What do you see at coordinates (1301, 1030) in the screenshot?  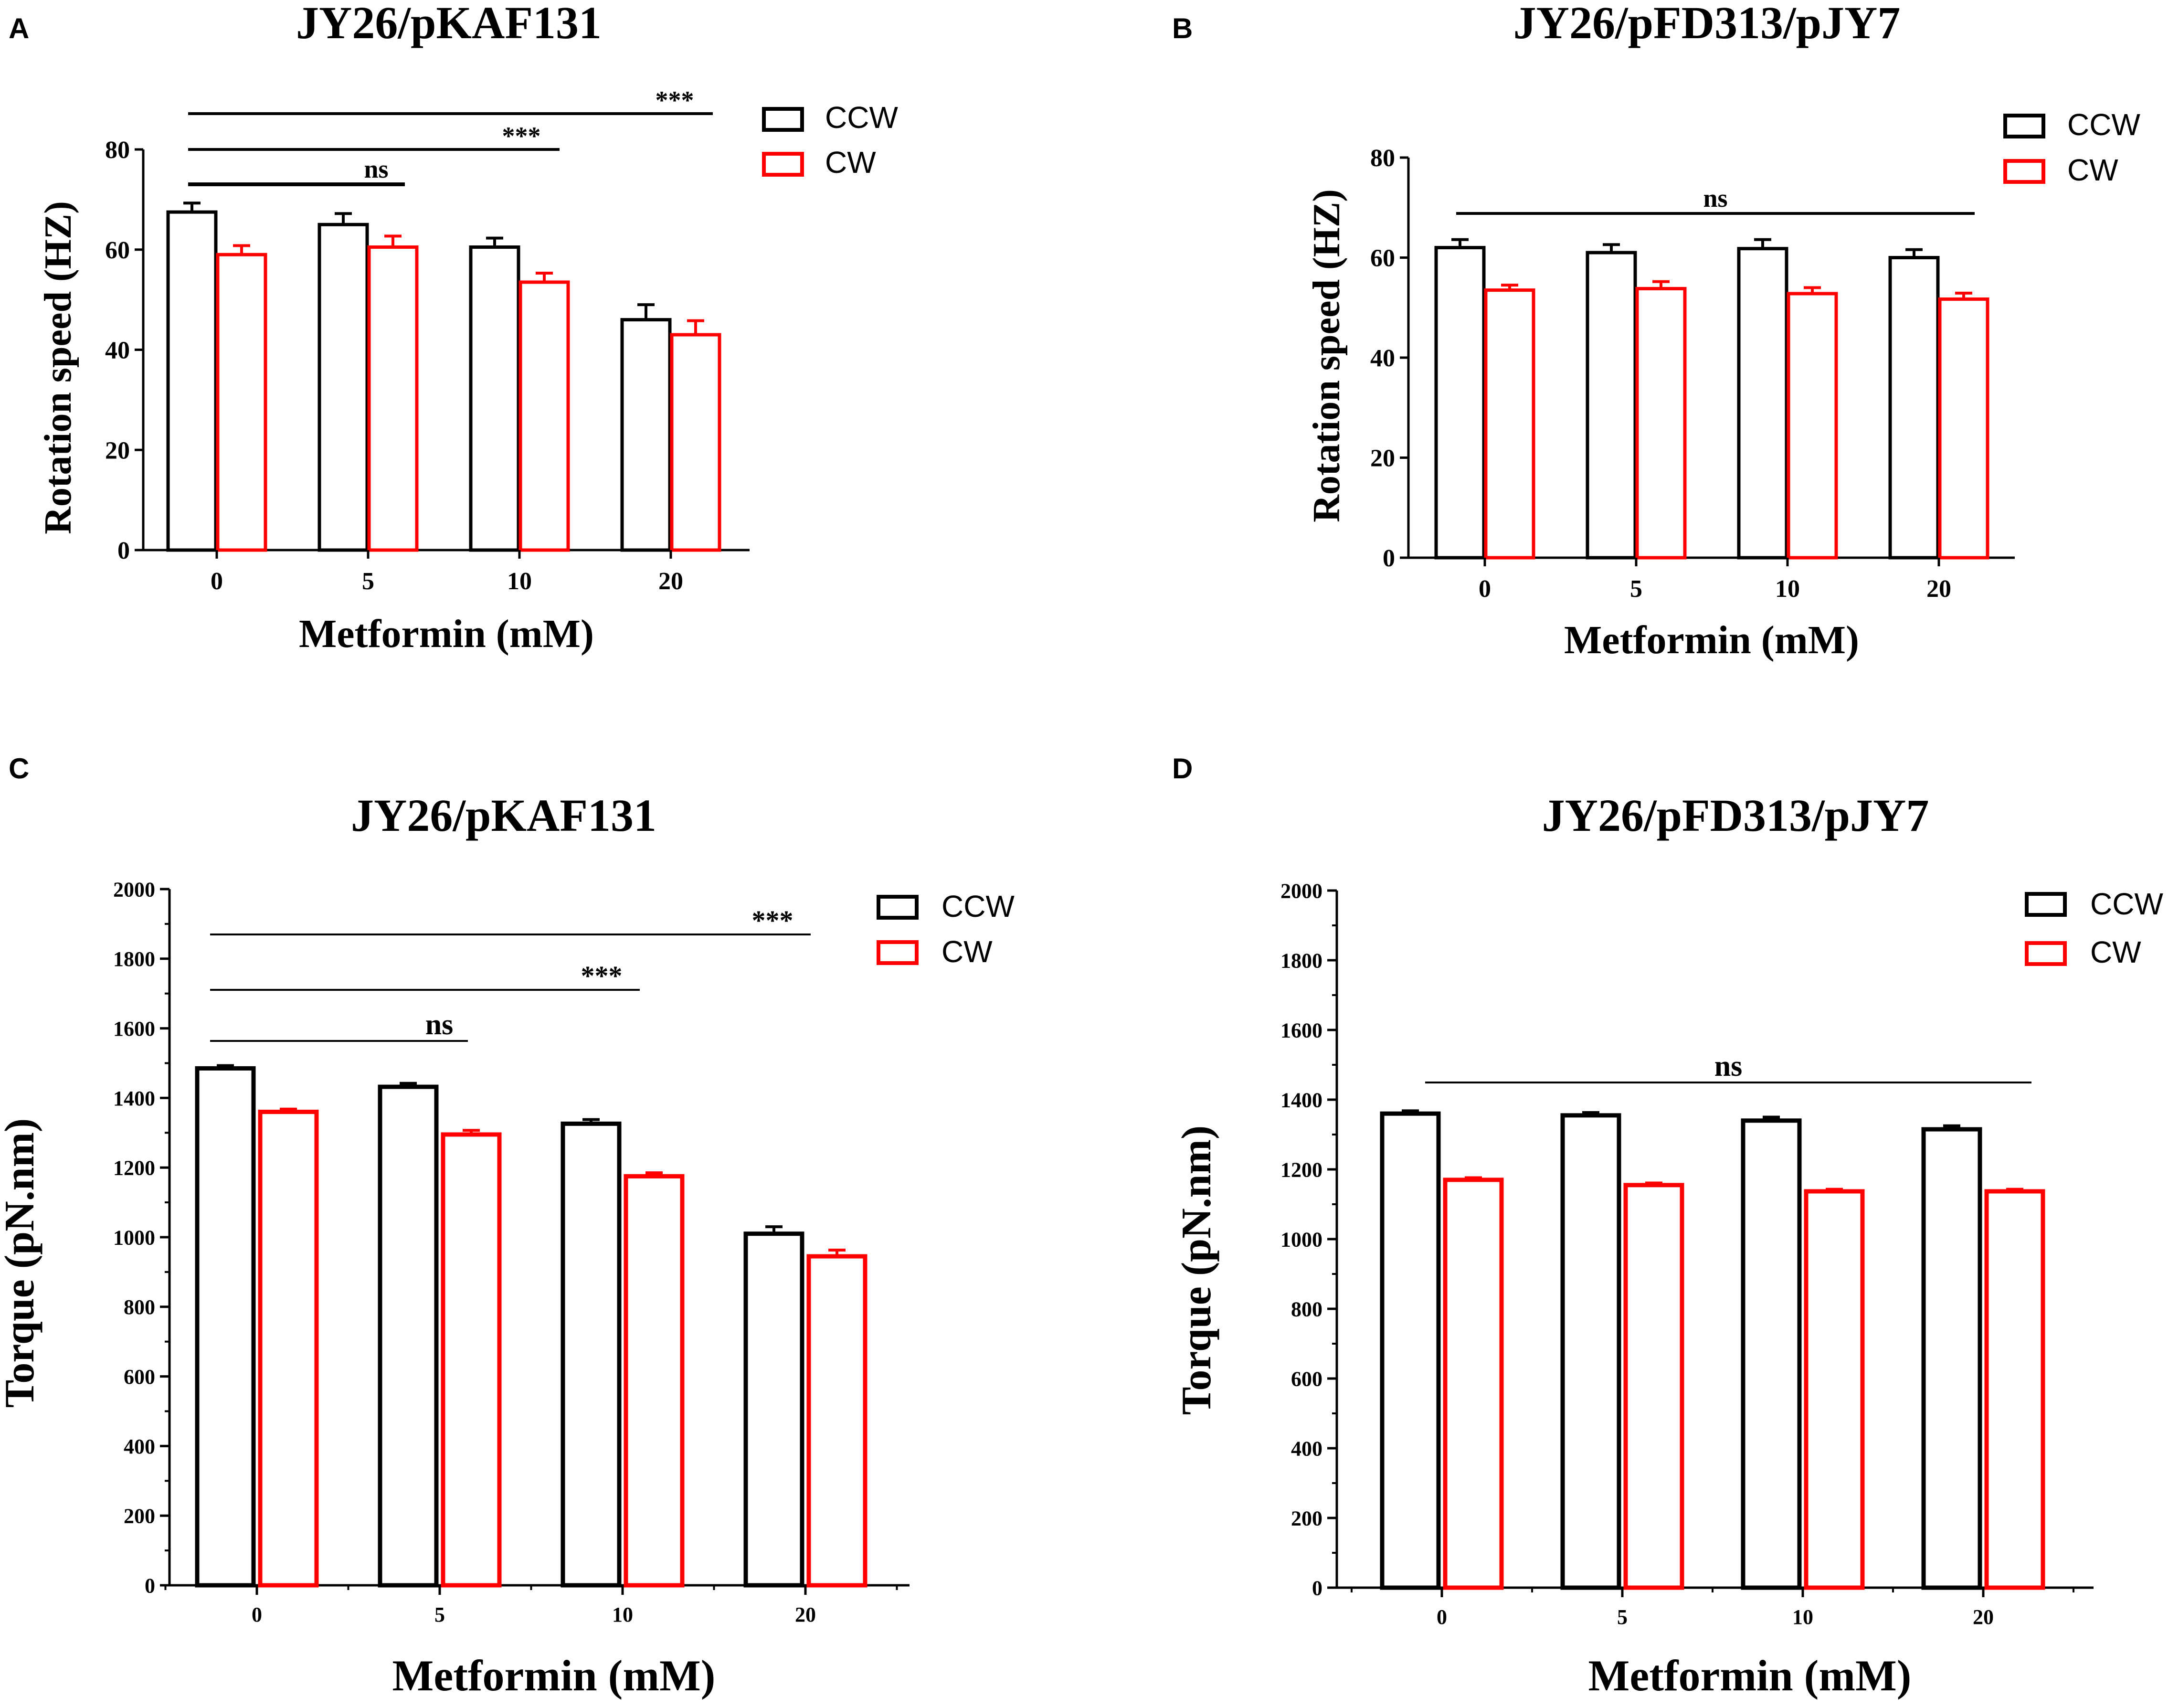 I see `y-tick-label: 1600` at bounding box center [1301, 1030].